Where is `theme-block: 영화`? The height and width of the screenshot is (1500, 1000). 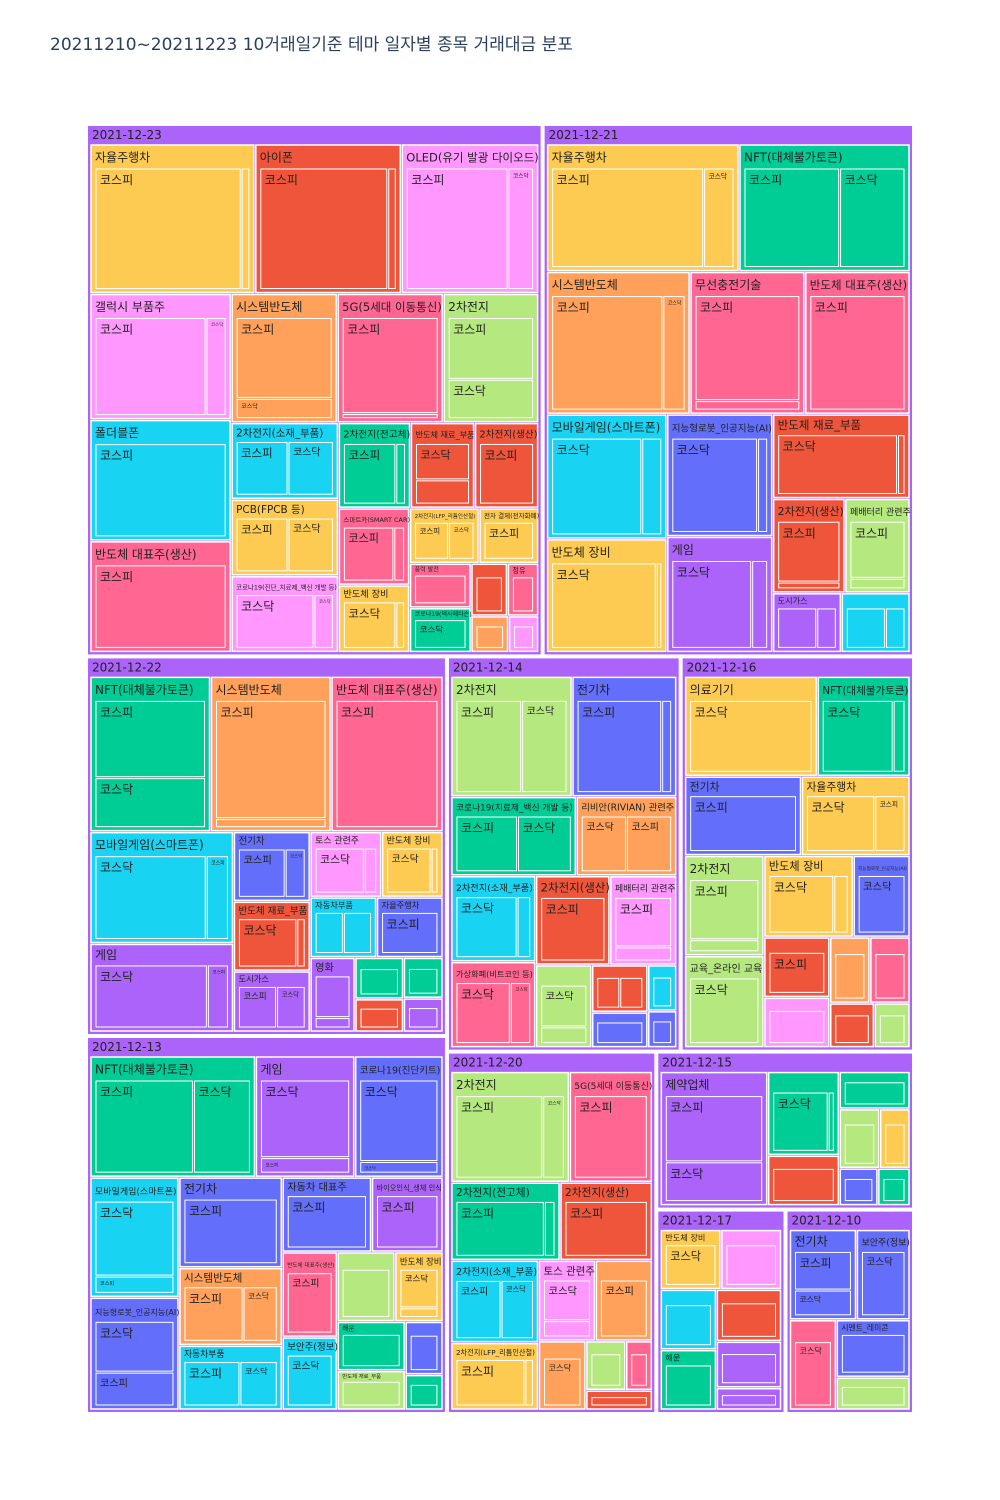
theme-block: 영화 is located at coordinates (332, 994).